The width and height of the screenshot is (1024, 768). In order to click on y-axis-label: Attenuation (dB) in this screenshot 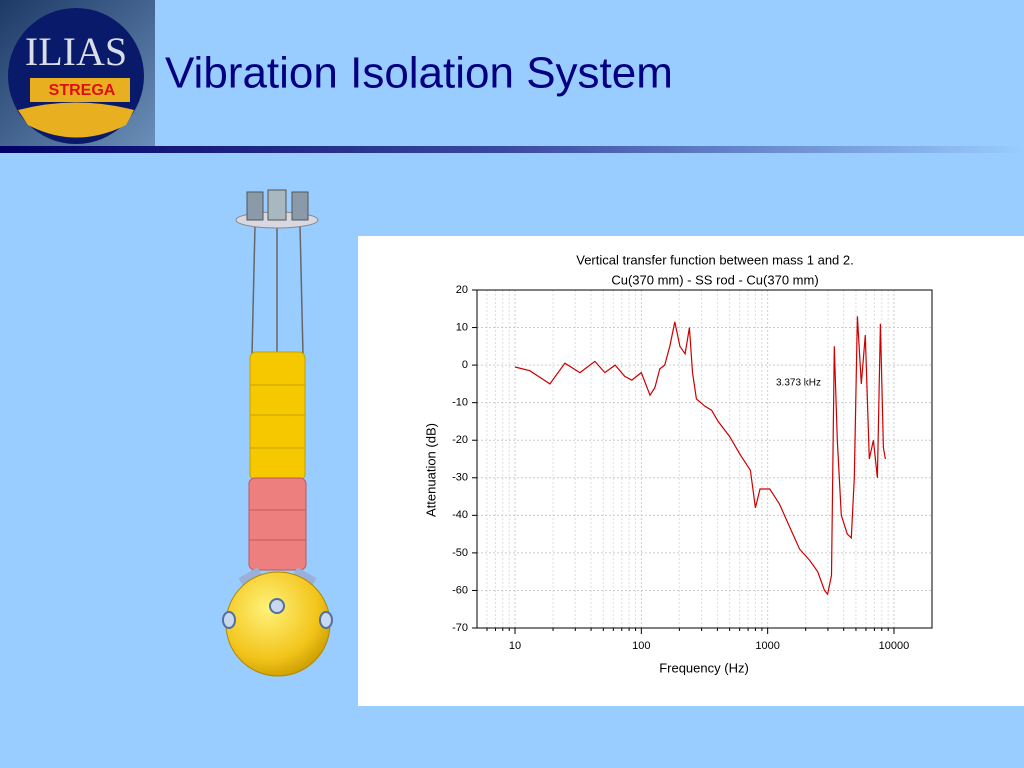, I will do `click(430, 470)`.